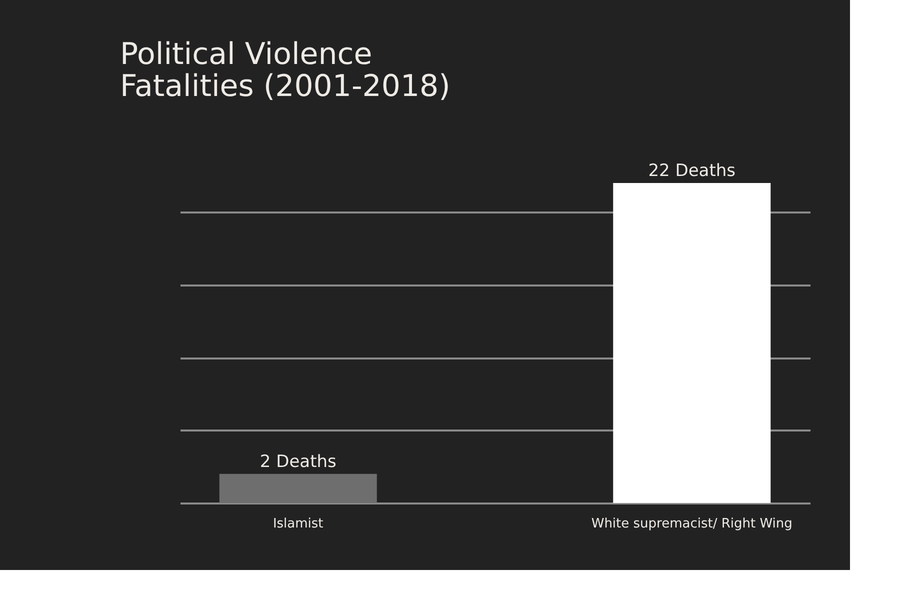 The image size is (906, 607). Describe the element at coordinates (285, 70) in the screenshot. I see `chart-title: Political Violence Fatalities (2001-2018)` at that location.